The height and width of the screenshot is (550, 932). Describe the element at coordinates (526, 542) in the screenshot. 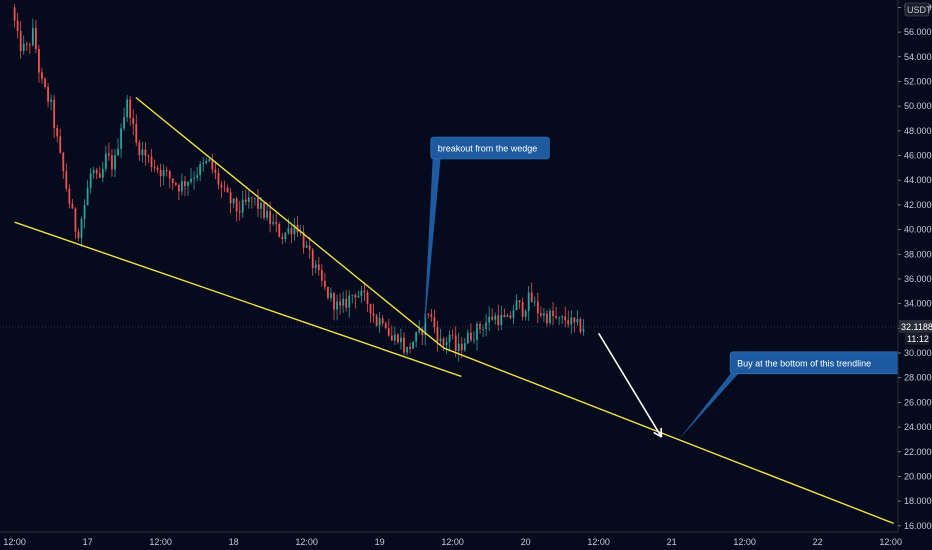

I see `time-tick-label: 20` at that location.